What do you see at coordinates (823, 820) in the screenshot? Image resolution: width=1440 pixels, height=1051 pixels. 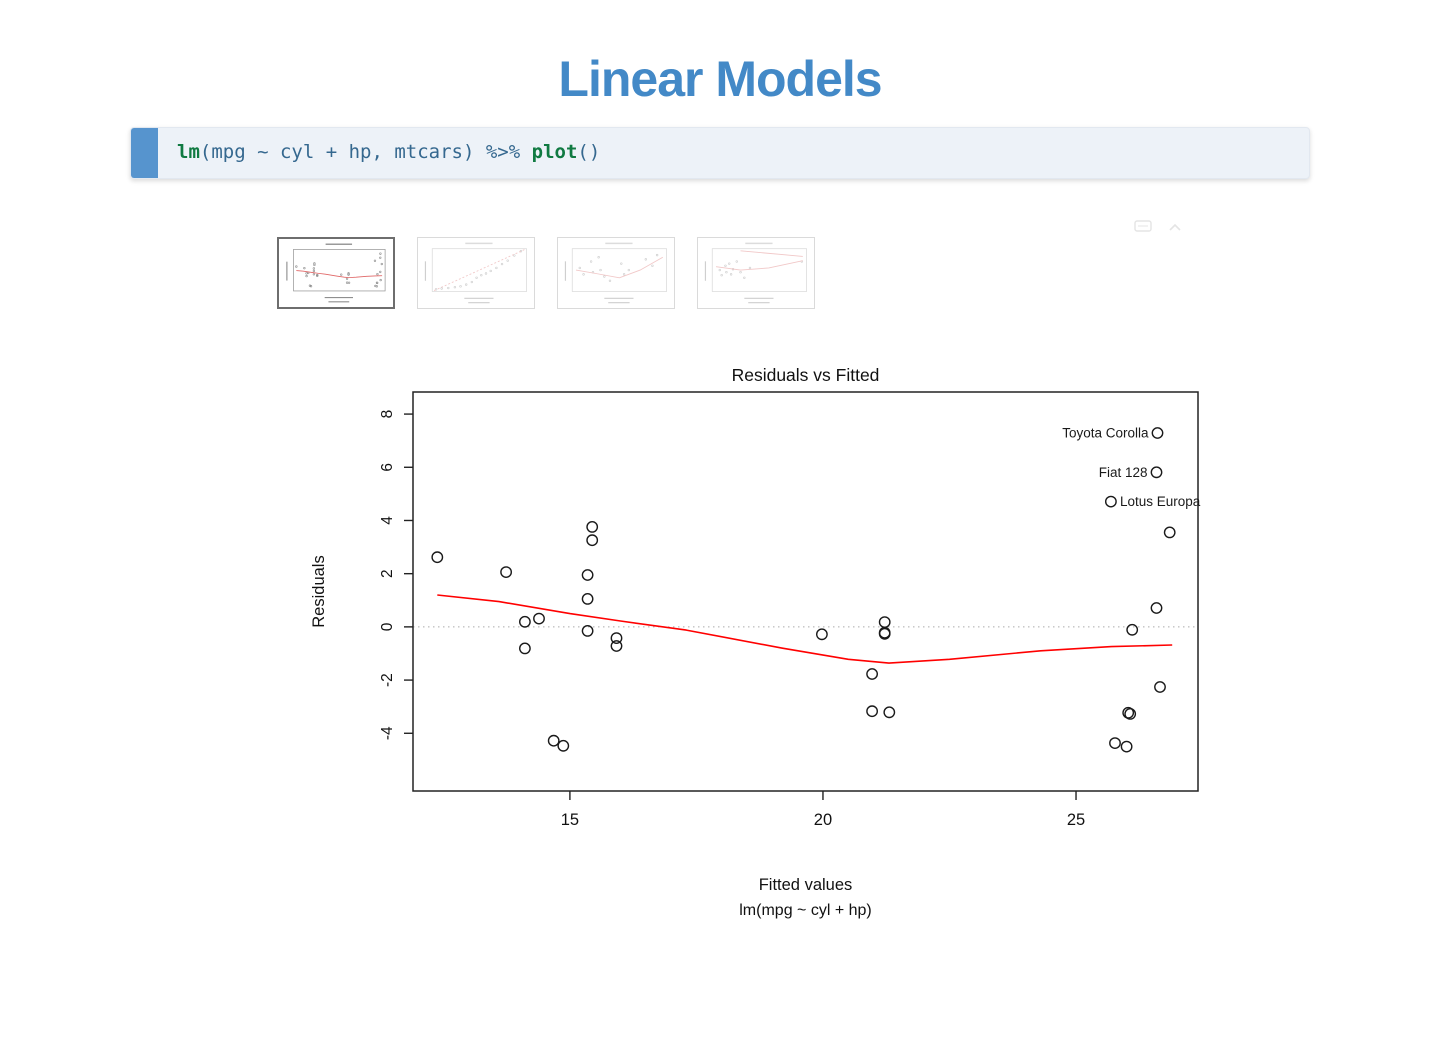 I see `x-tick-label: 20` at bounding box center [823, 820].